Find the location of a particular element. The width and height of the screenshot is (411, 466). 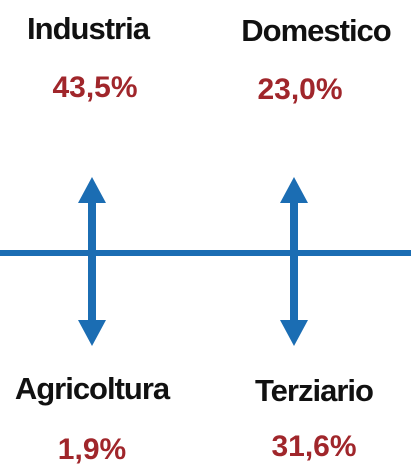

sector-value: 43,5% is located at coordinates (94, 87).